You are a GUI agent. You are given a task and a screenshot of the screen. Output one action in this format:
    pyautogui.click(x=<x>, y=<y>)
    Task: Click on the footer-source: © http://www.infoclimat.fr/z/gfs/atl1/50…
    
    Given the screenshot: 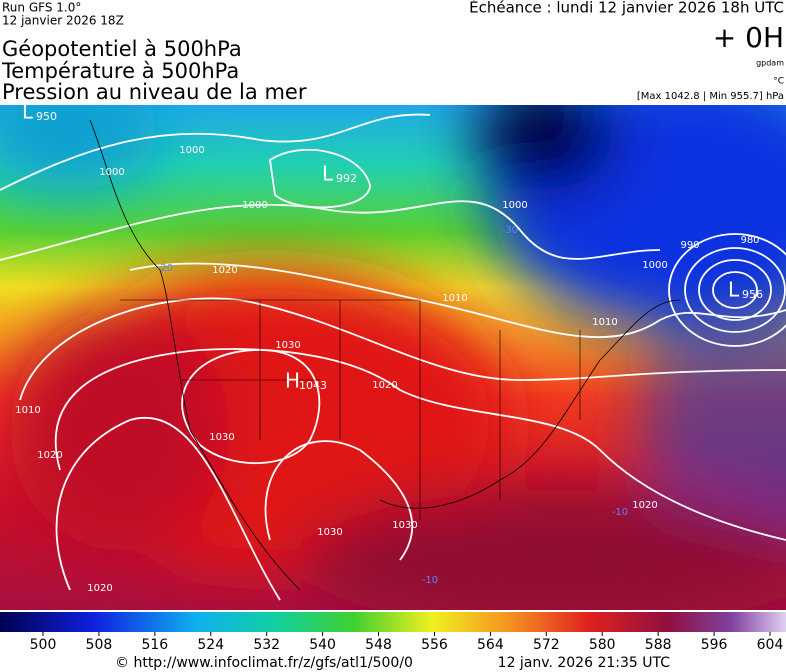 What is the action you would take?
    pyautogui.click(x=264, y=663)
    